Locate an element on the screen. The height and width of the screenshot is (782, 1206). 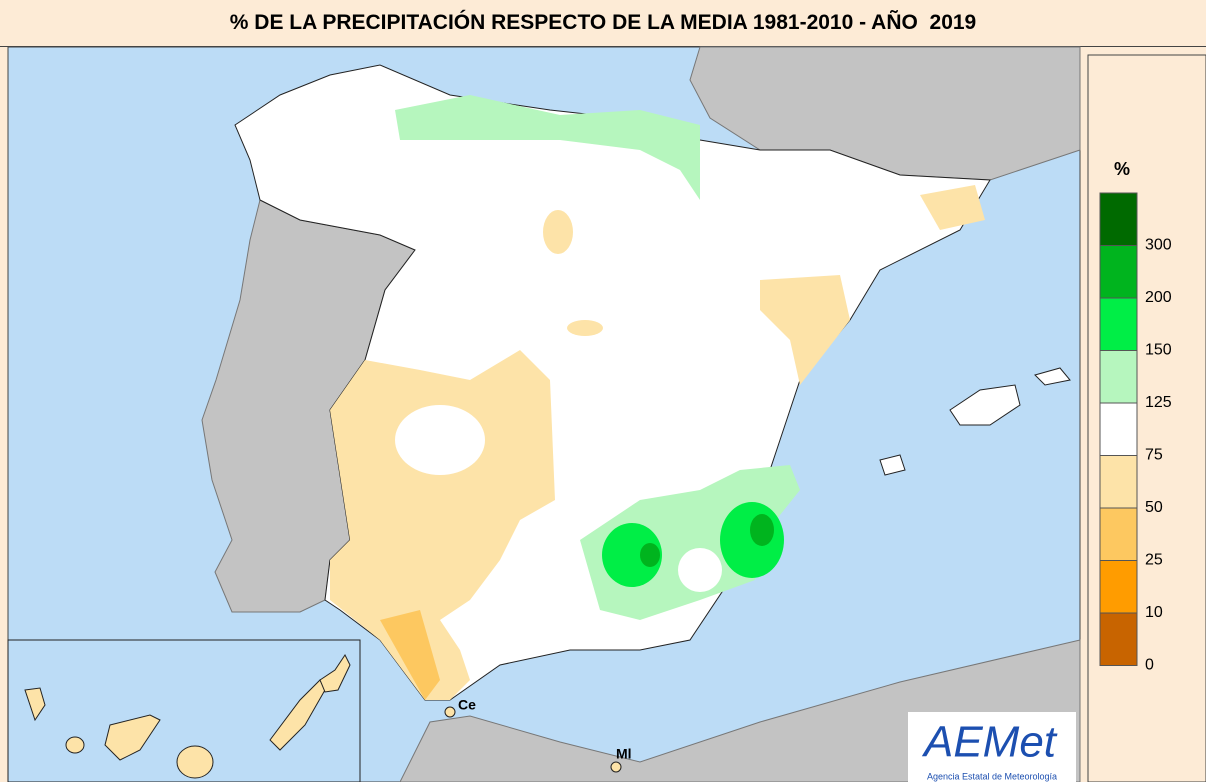
logo-subtitle: Agencia Estatal de Meteorología is located at coordinates (992, 776).